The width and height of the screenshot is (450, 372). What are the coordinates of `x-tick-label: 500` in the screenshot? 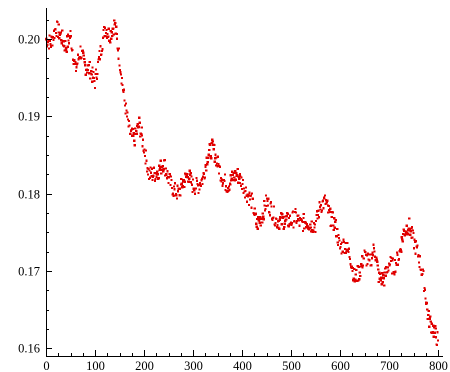 It's located at (291, 365).